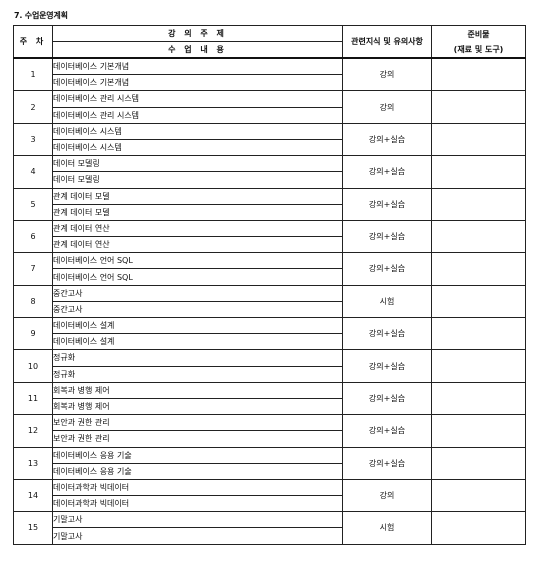 This screenshot has height=561, width=538. What do you see at coordinates (197, 520) in the screenshot?
I see `week-topic: 기말고사` at bounding box center [197, 520].